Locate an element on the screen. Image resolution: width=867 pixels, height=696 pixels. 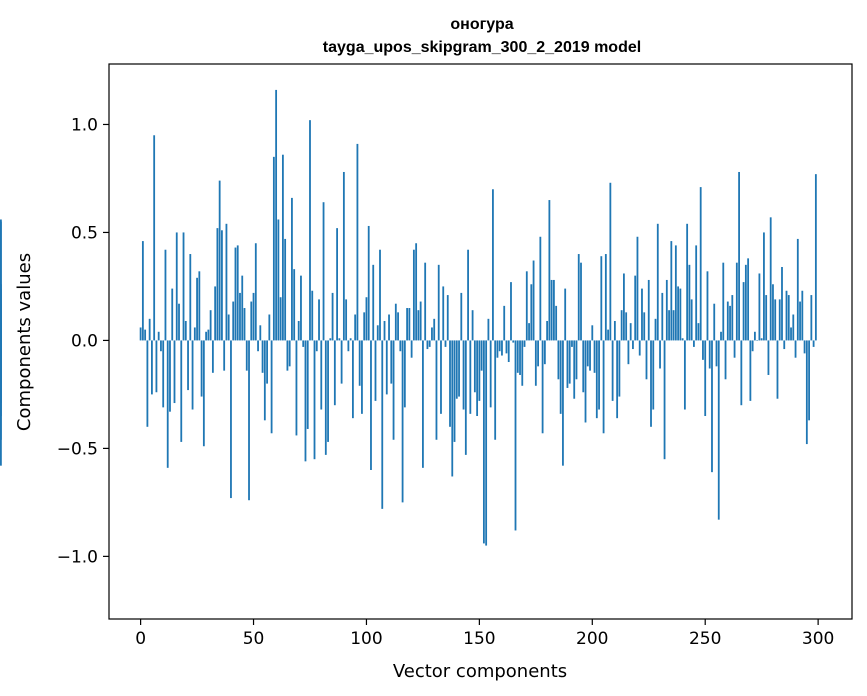
x-tick-label: 0 is located at coordinates (140, 639).